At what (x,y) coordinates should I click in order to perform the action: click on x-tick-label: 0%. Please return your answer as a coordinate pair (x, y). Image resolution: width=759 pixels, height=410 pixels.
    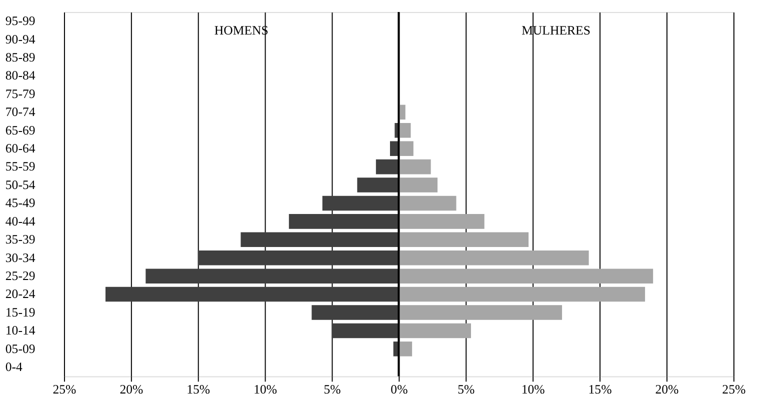
    Looking at the image, I should click on (399, 389).